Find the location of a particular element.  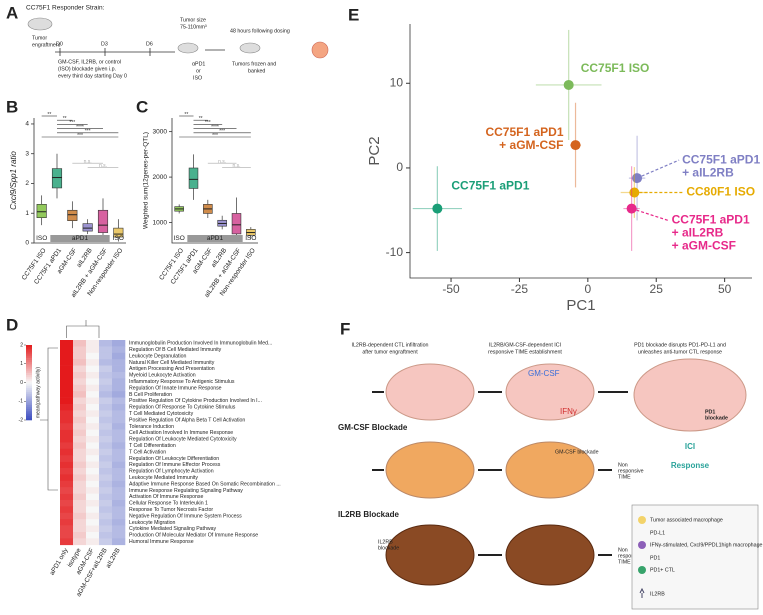

nonresp: TIME is located at coordinates (624, 562).